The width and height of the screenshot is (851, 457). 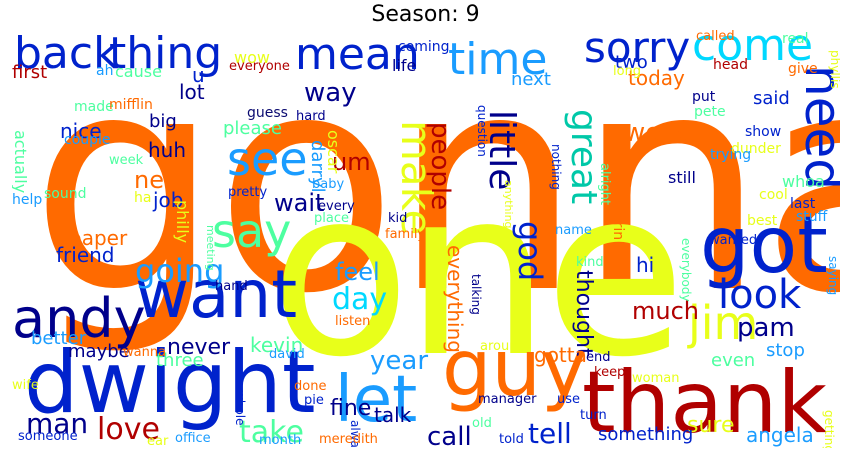 I want to click on word-pam: pam, so click(x=766, y=328).